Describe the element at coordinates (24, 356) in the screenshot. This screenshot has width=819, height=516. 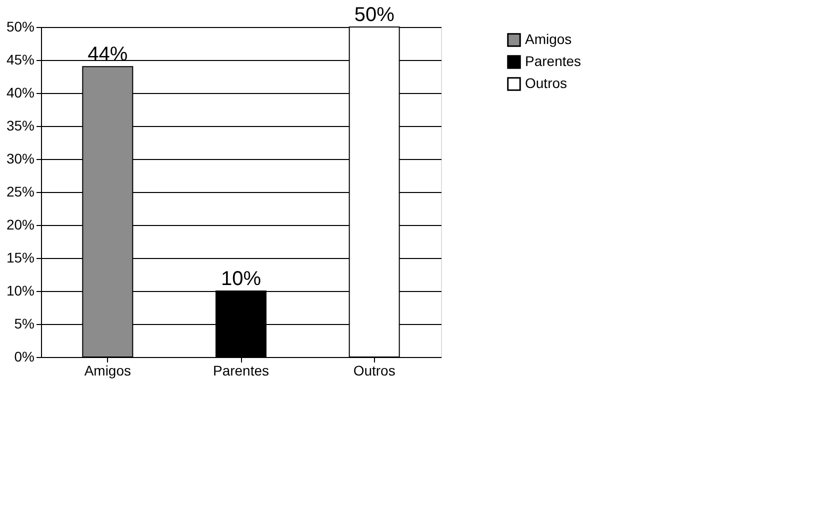
I see `y-tick-label: 0%` at that location.